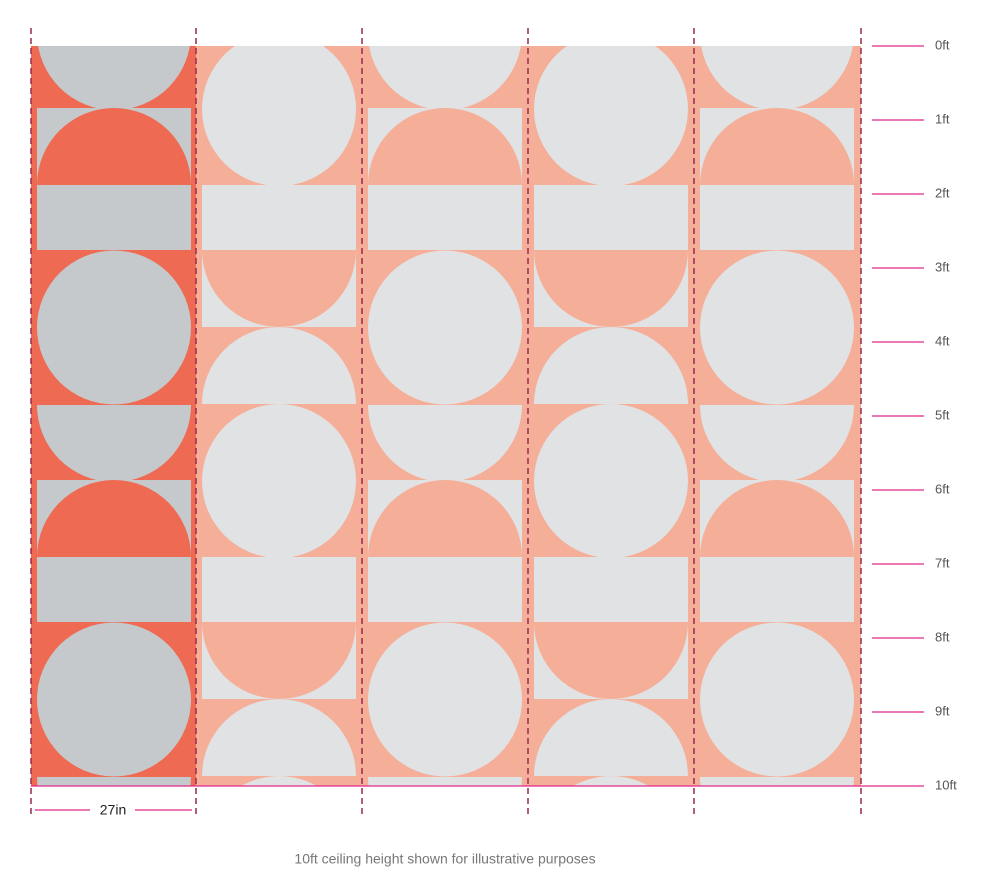 The width and height of the screenshot is (1000, 887). What do you see at coordinates (942, 266) in the screenshot?
I see `height-label: 3ft` at bounding box center [942, 266].